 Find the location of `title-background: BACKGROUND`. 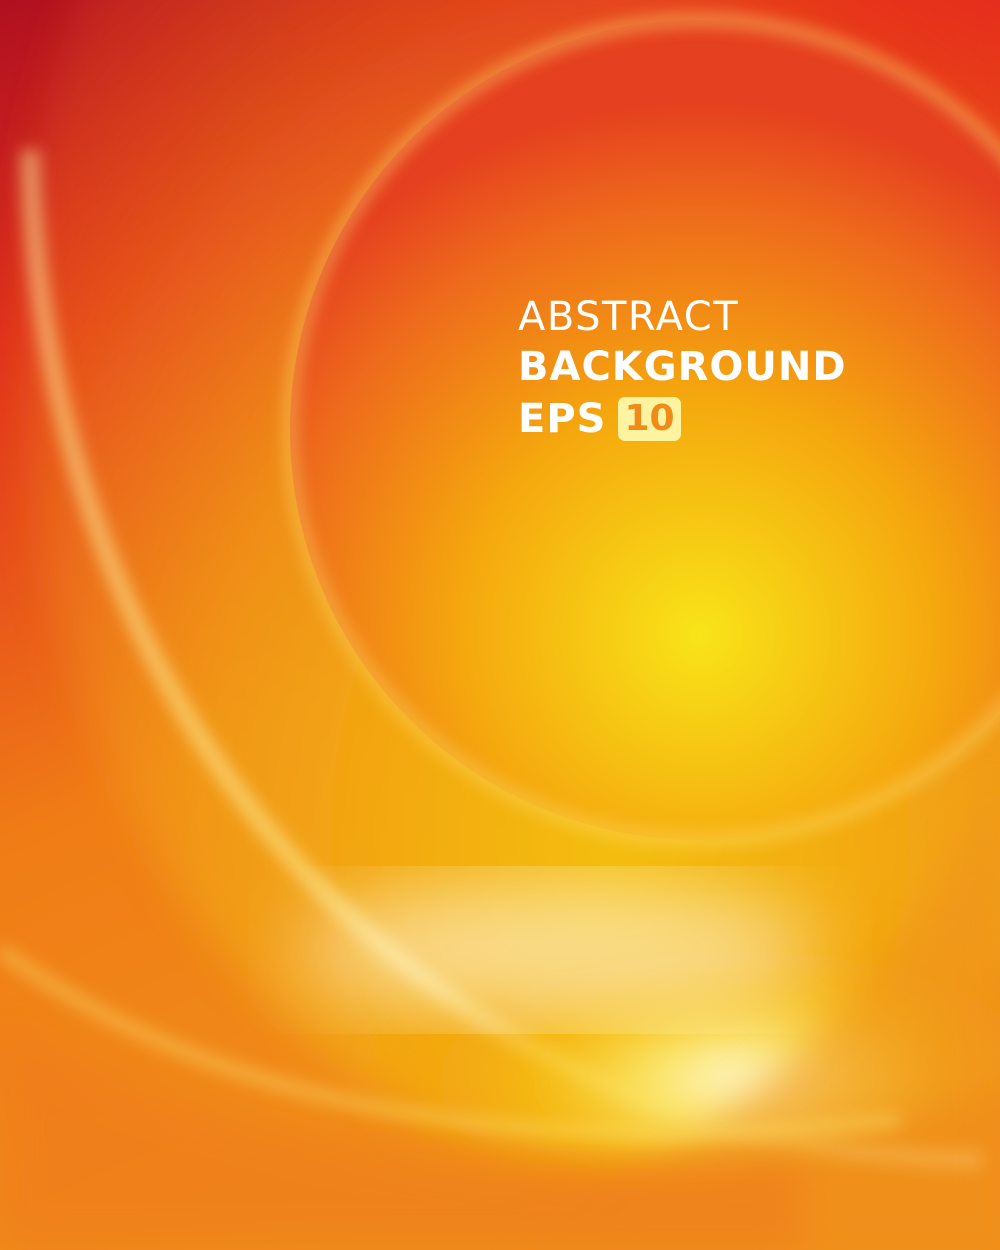

title-background: BACKGROUND is located at coordinates (682, 367).